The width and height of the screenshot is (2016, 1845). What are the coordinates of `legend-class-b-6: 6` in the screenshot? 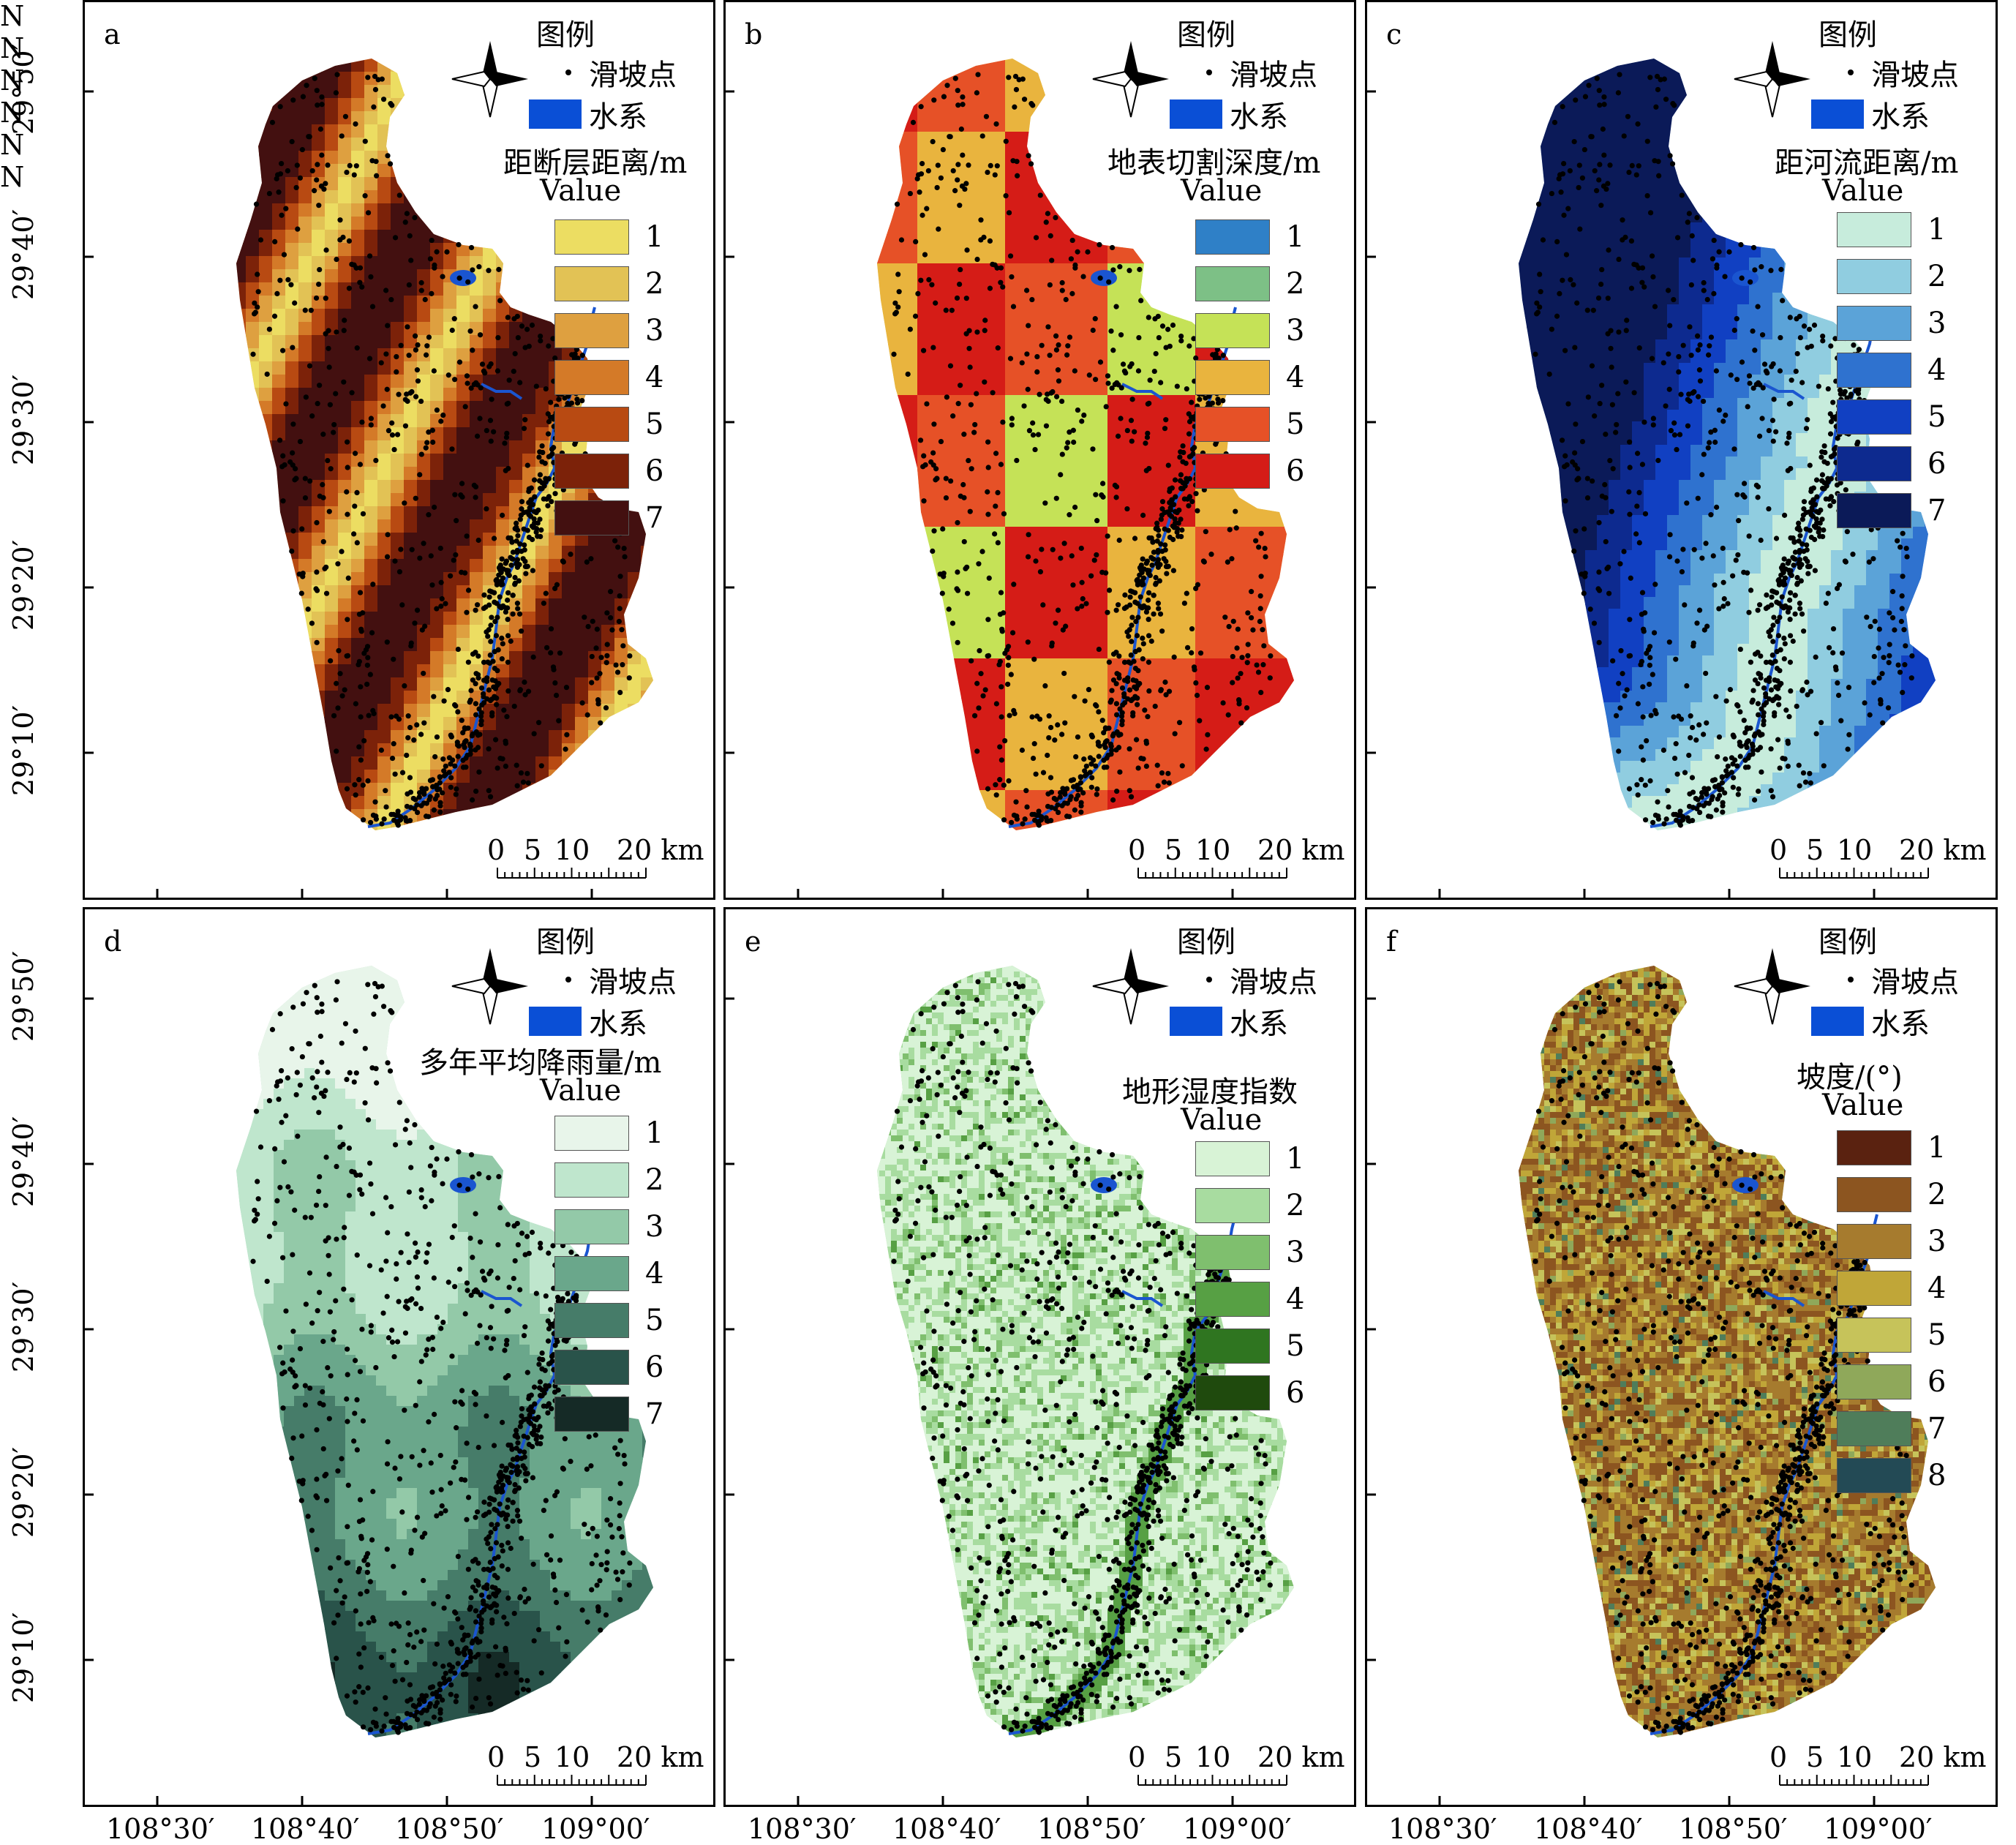 It's located at (1249, 471).